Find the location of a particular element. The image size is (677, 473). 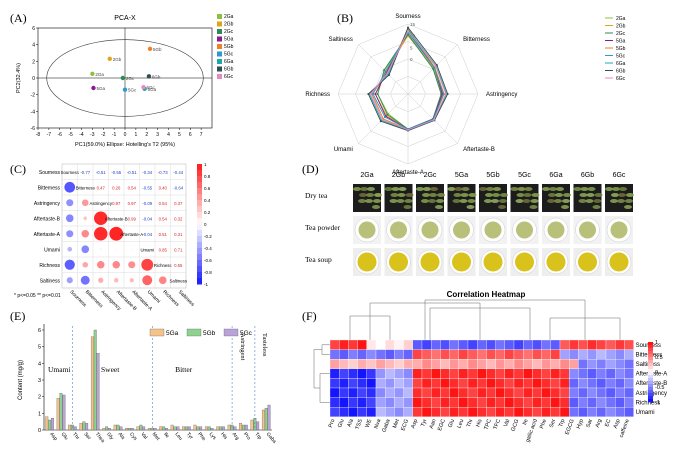

heatmap-col-label: Nva is located at coordinates (377, 424).